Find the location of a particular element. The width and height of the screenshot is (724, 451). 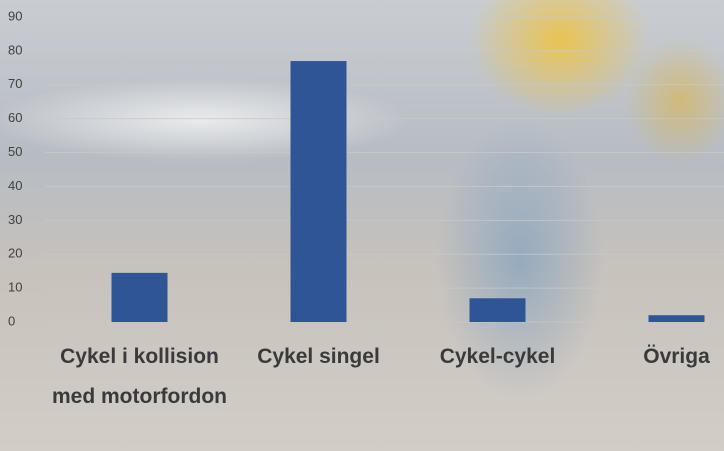

x-tick-label: Cykel singel is located at coordinates (318, 356).